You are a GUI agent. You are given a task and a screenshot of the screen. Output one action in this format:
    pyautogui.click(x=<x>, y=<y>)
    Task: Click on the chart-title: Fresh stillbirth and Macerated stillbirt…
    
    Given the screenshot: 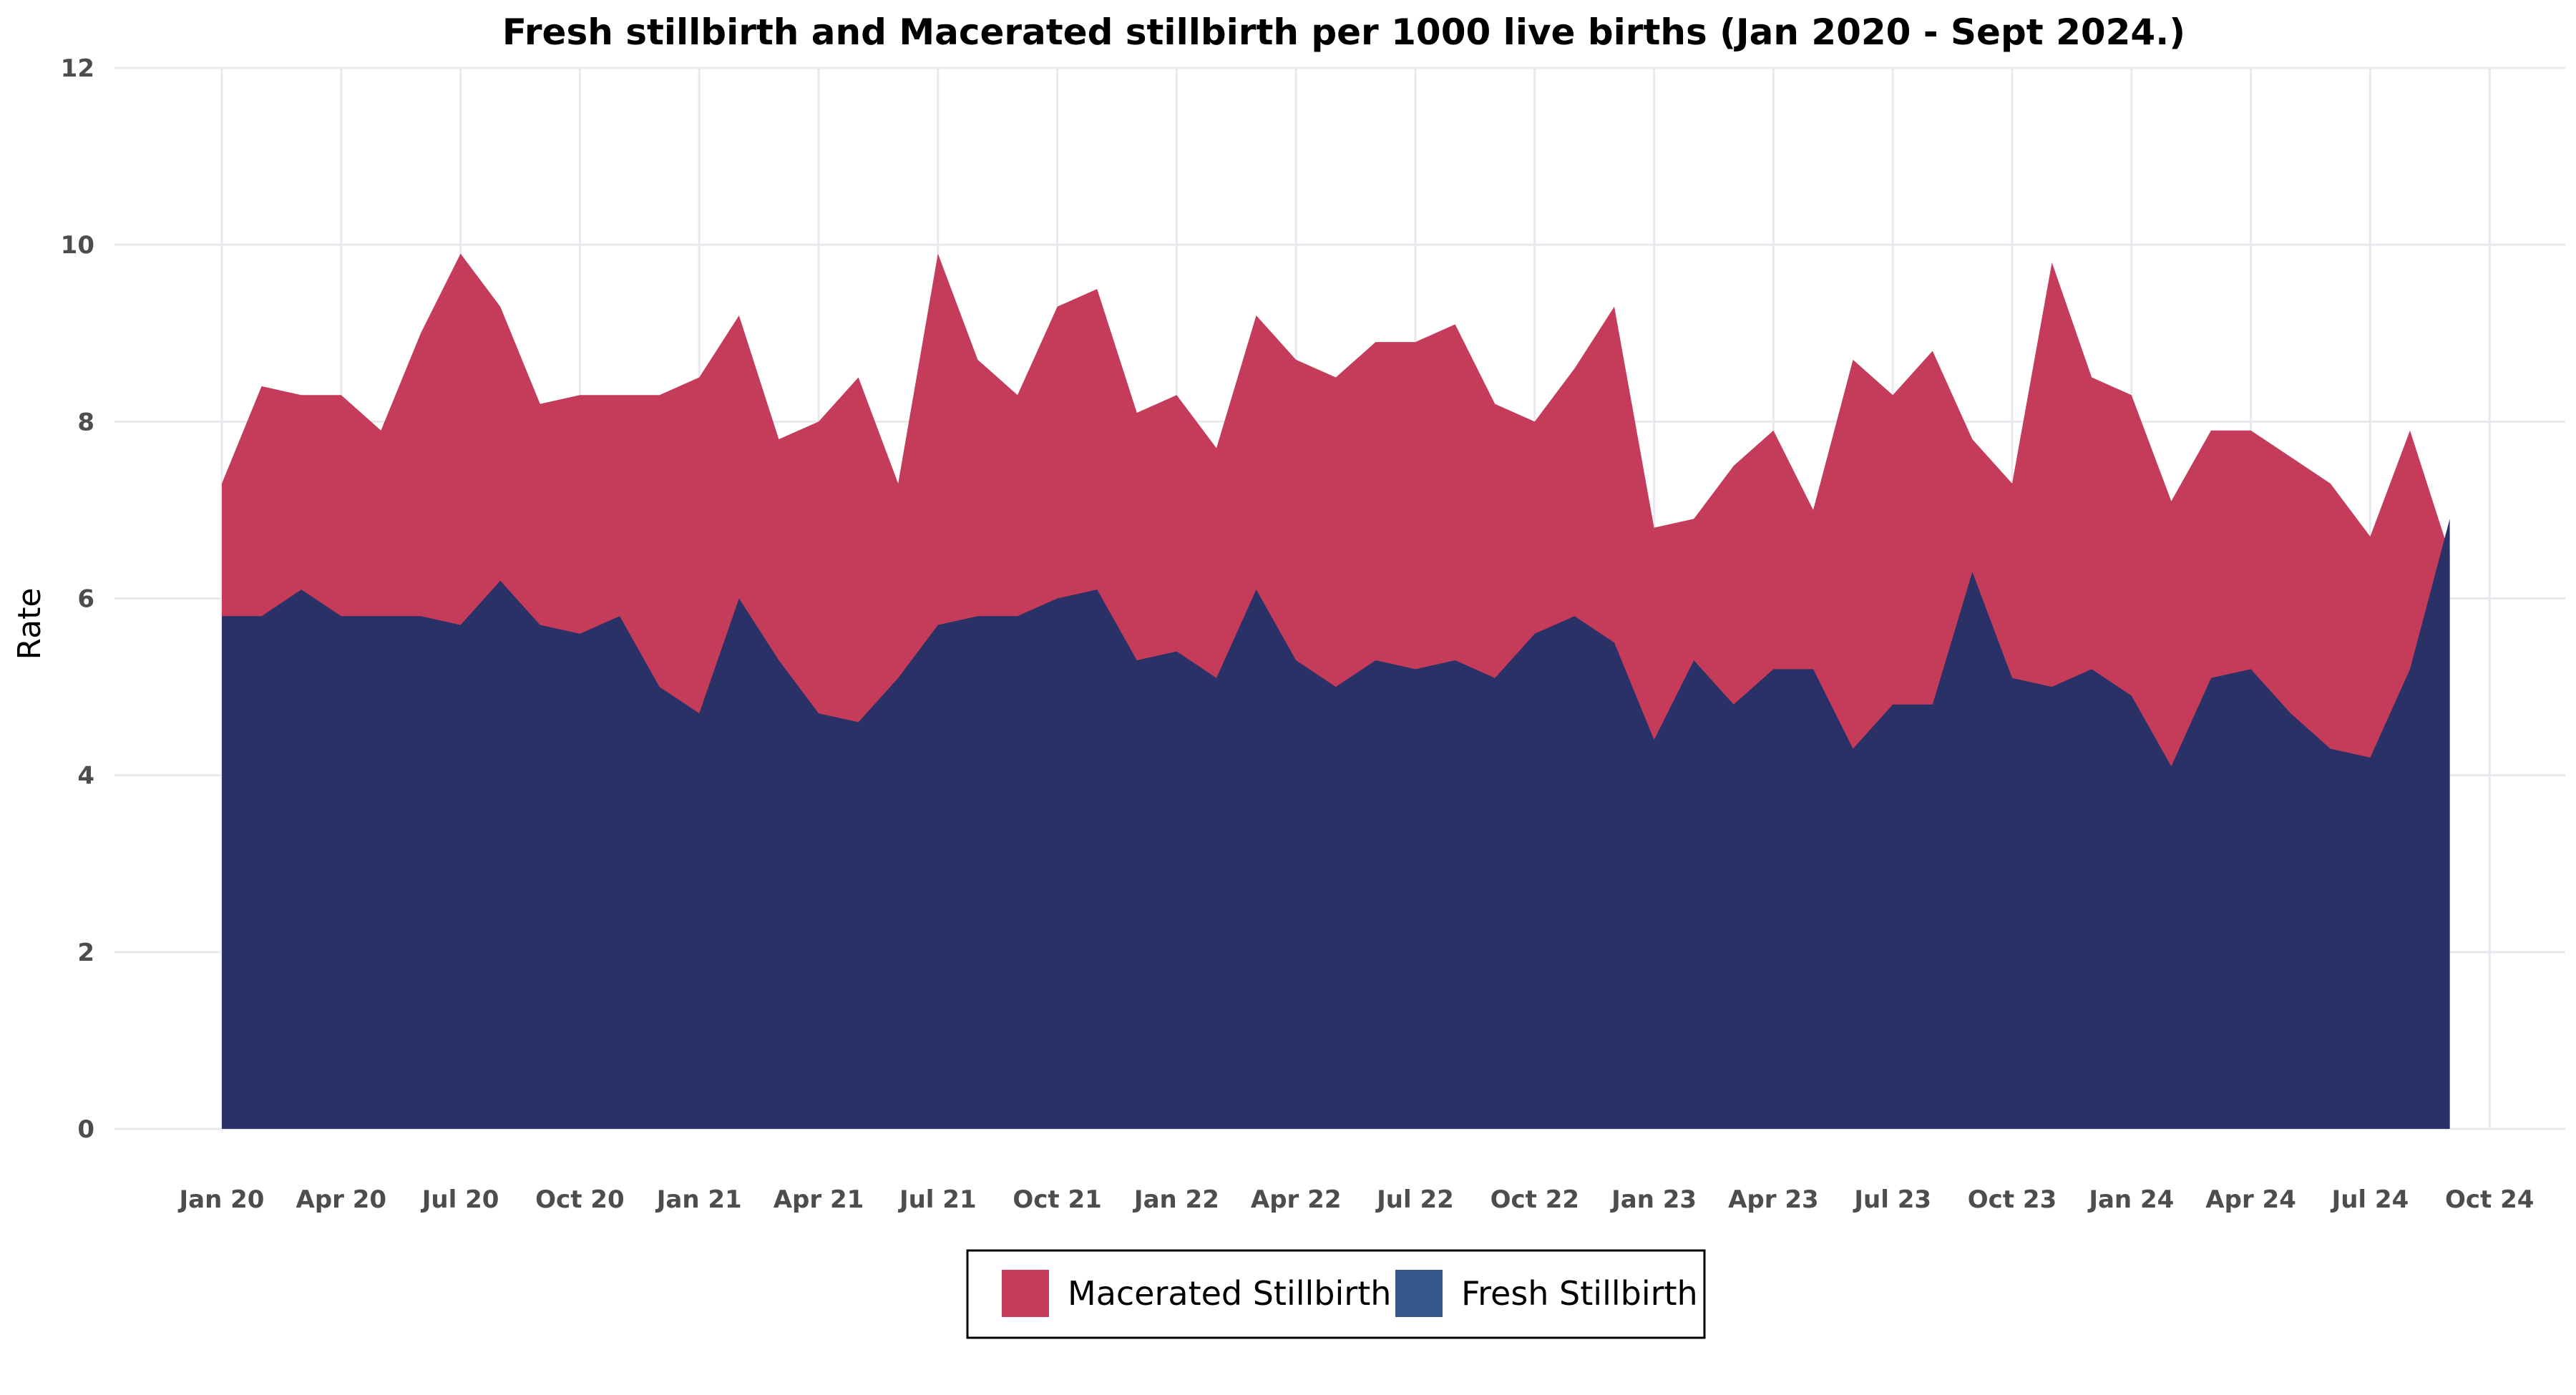 What is the action you would take?
    pyautogui.click(x=1343, y=32)
    